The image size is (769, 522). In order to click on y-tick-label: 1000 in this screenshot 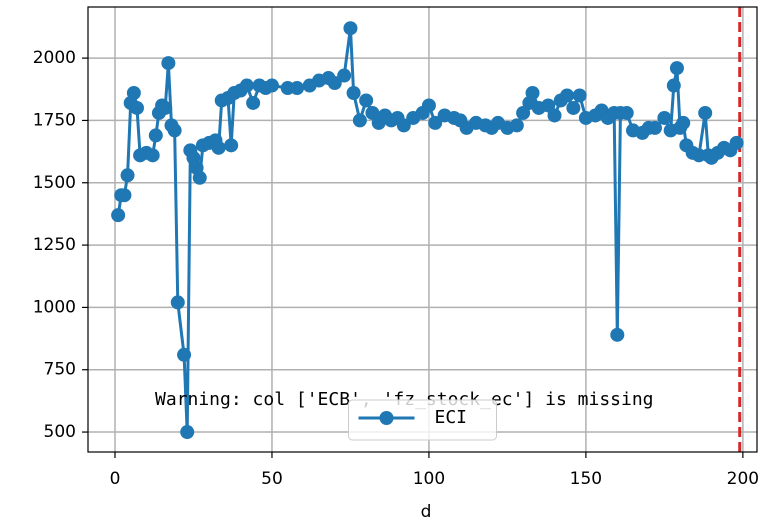, I will do `click(54, 307)`.